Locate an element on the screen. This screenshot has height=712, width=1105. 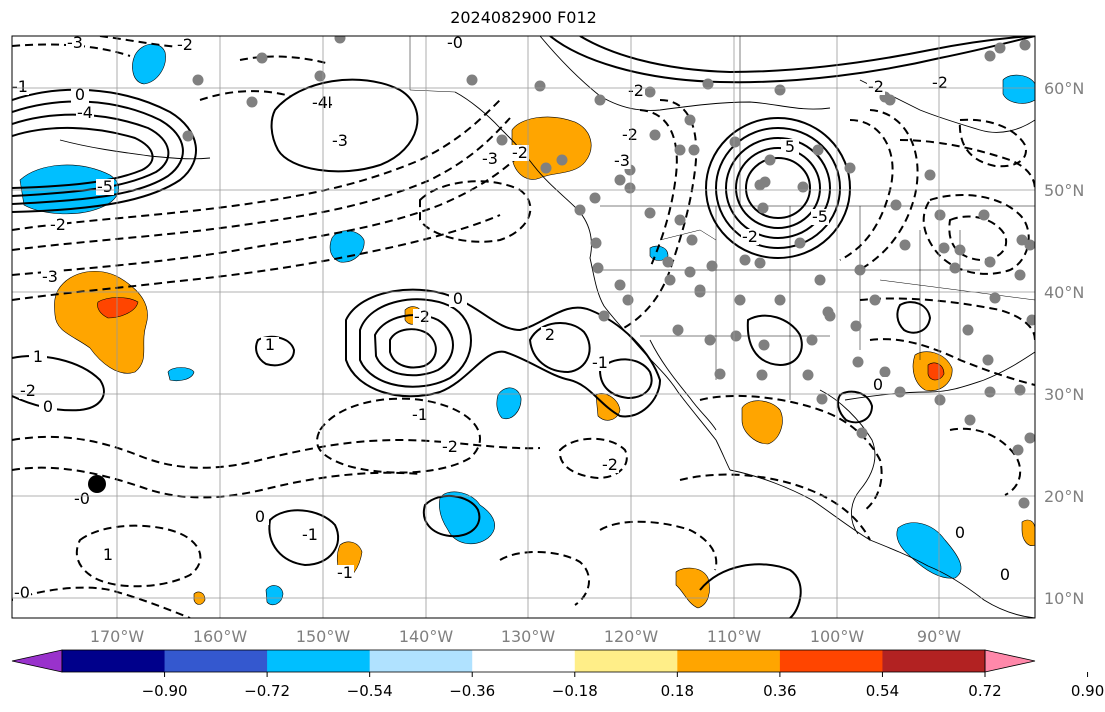
colorbar-tick-label: 0.54 is located at coordinates (882, 691).